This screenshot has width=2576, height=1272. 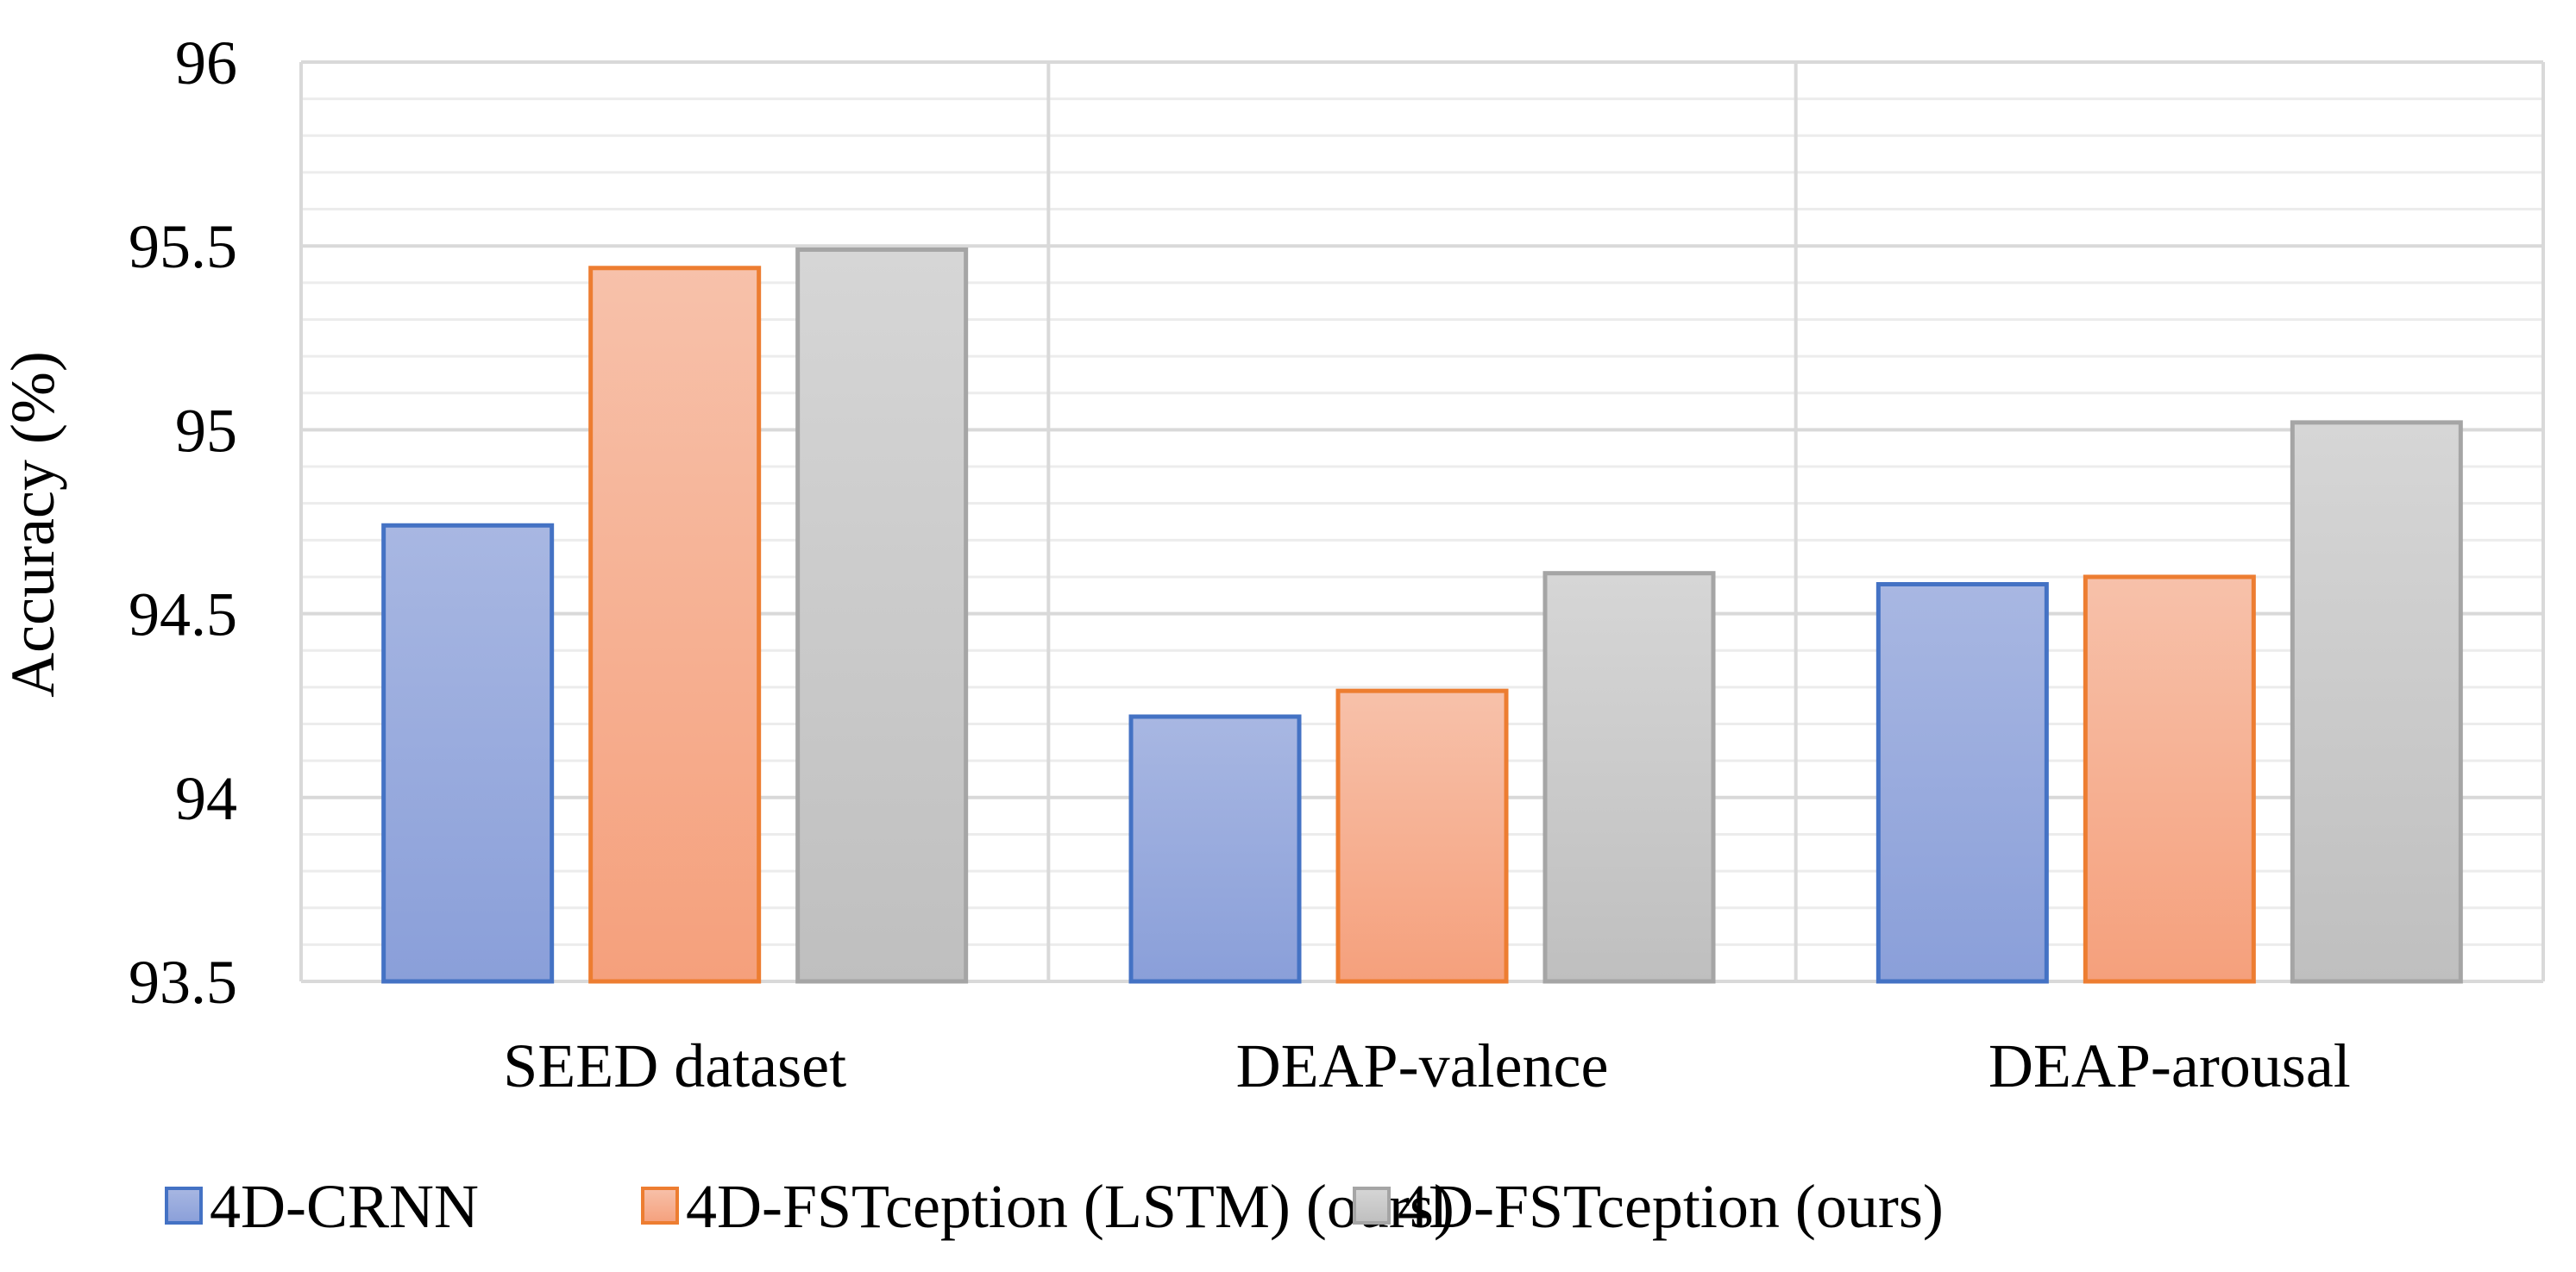 I want to click on y-tick-label: 95, so click(x=206, y=430).